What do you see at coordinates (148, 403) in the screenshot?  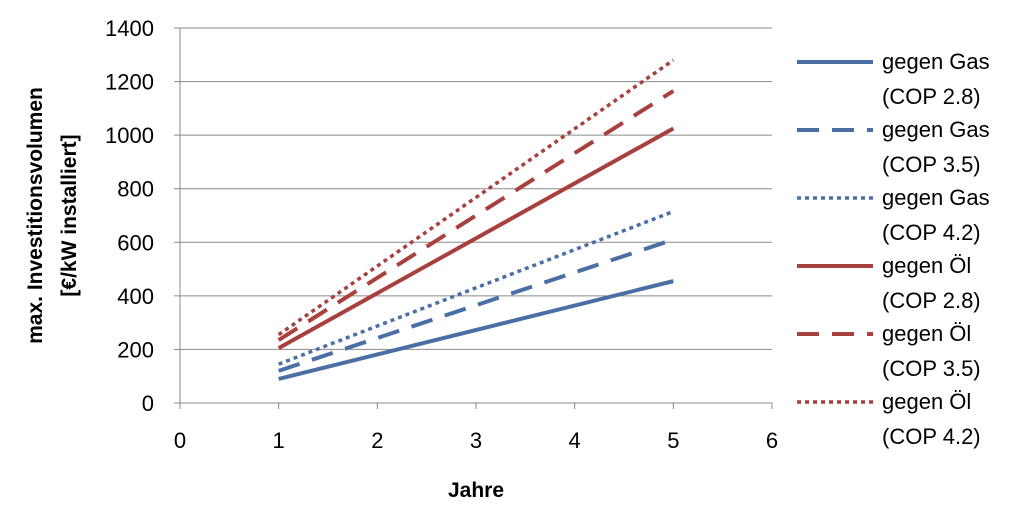 I see `y-tick-label: 0` at bounding box center [148, 403].